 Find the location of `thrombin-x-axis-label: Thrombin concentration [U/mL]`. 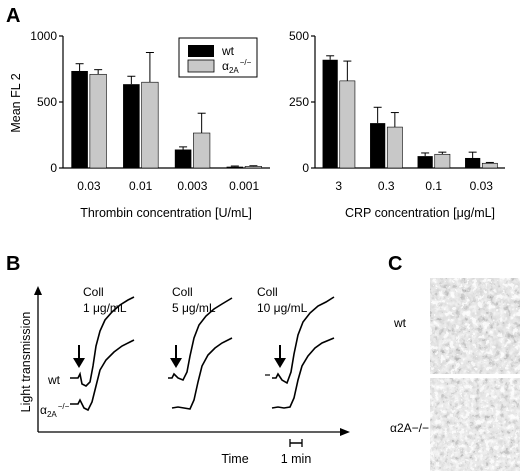

thrombin-x-axis-label: Thrombin concentration [U/mL] is located at coordinates (166, 213).